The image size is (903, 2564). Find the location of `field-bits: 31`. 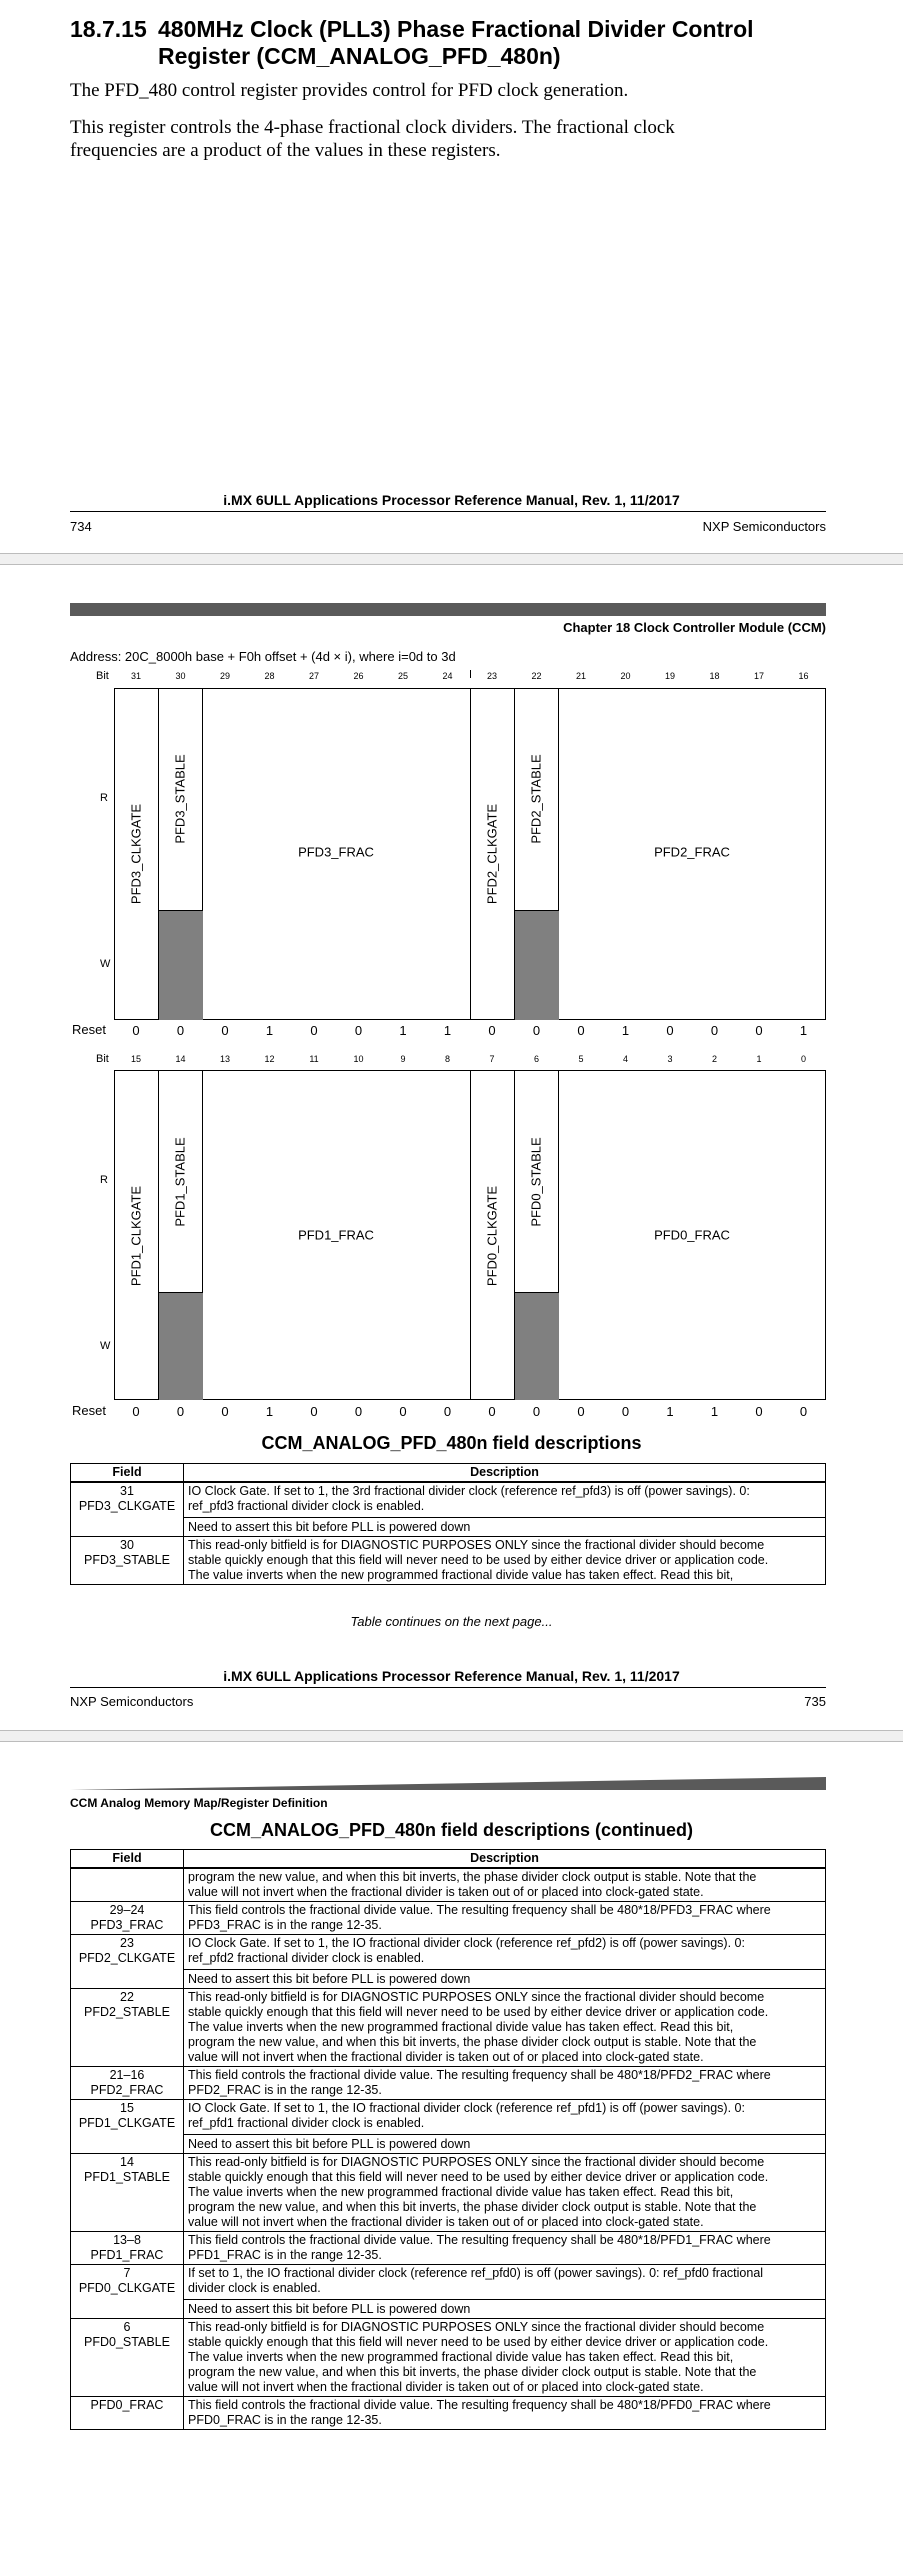

field-bits: 31 is located at coordinates (127, 1491).